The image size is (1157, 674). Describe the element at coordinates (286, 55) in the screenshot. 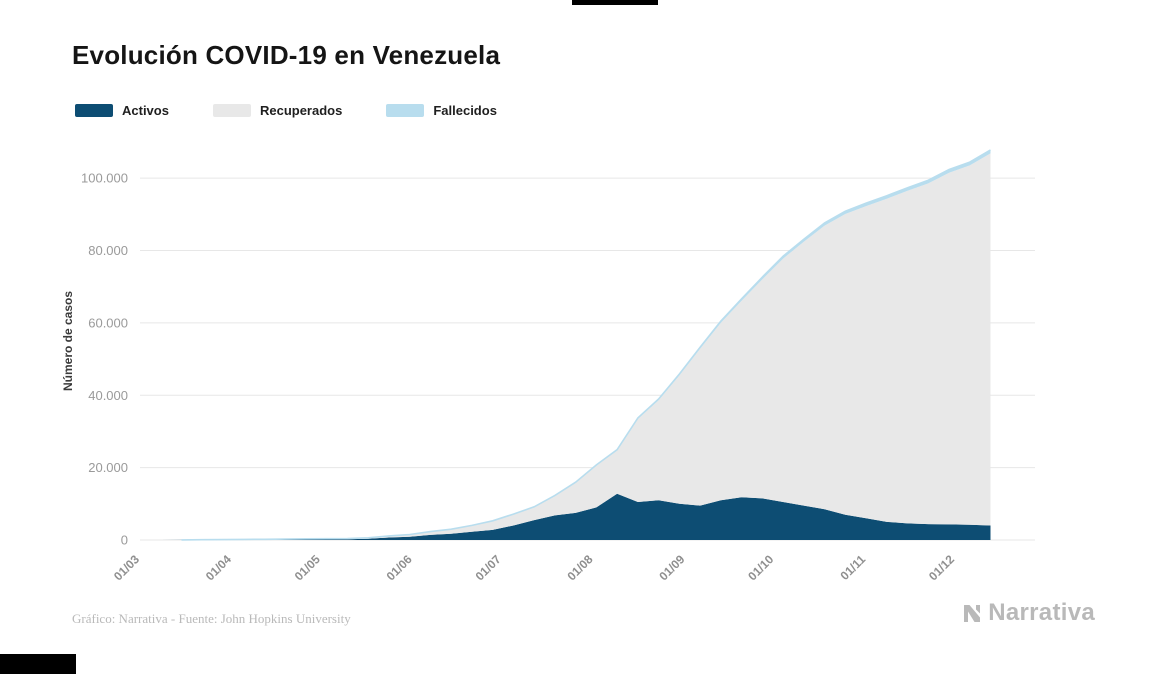

I see `page-title: Evolución COVID-19 en Venezuela` at that location.